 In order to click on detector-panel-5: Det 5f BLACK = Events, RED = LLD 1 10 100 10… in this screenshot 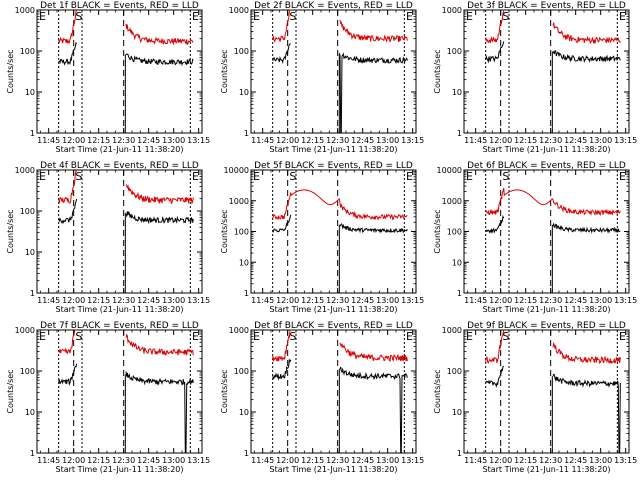, I will do `click(322, 237)`.